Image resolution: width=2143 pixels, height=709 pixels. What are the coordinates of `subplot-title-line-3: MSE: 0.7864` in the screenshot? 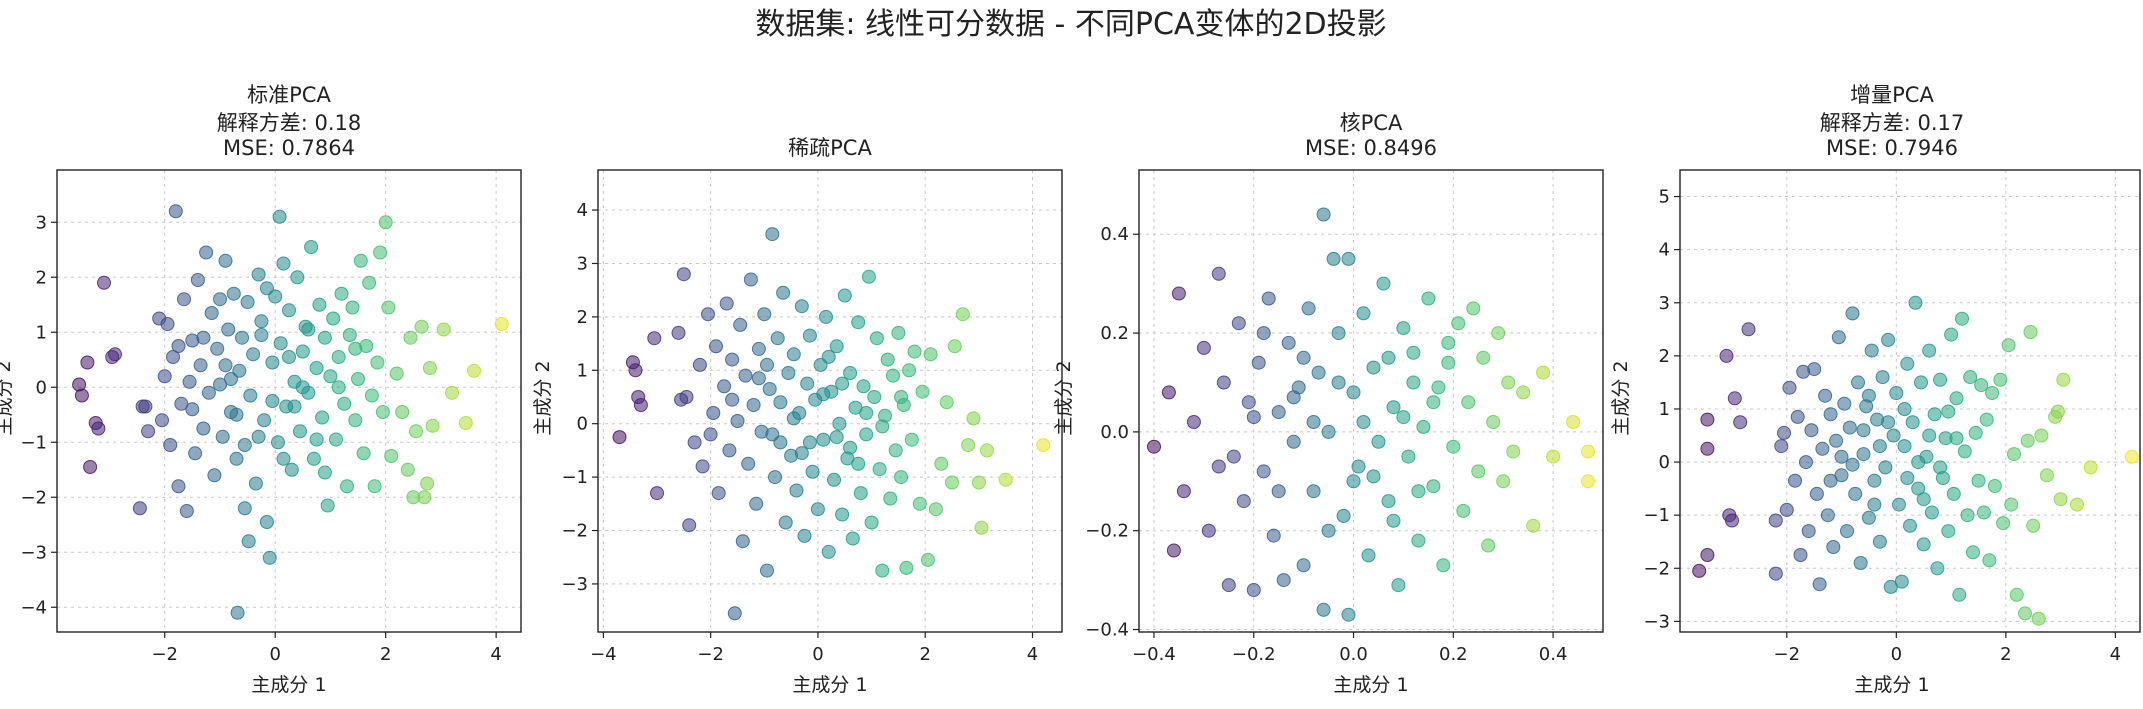 It's located at (289, 148).